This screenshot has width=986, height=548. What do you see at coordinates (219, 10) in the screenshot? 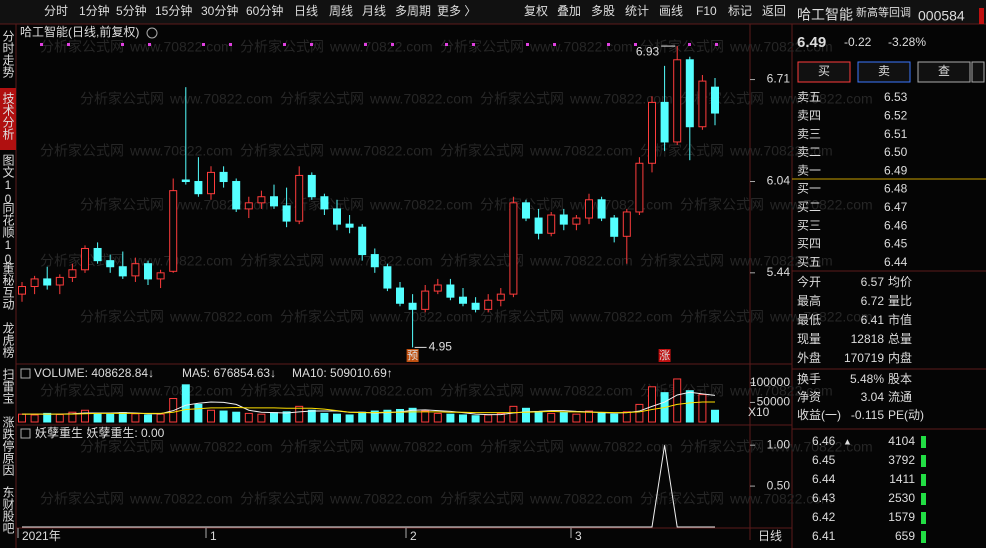
I see `toolbar-tab: 30分钟` at bounding box center [219, 10].